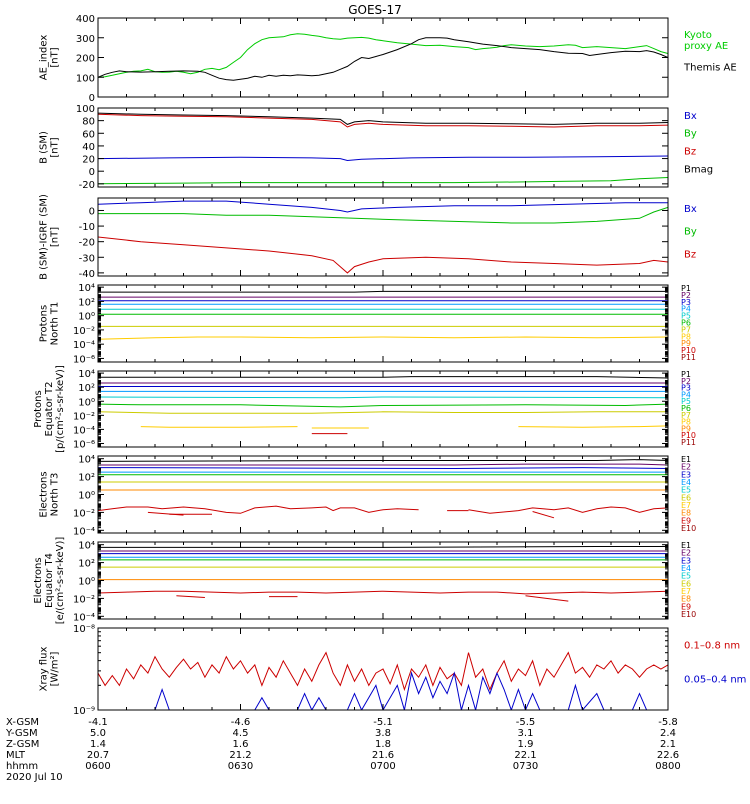 Image resolution: width=750 pixels, height=804 pixels. Describe the element at coordinates (690, 116) in the screenshot. I see `legend-label-bsm: Bx` at that location.